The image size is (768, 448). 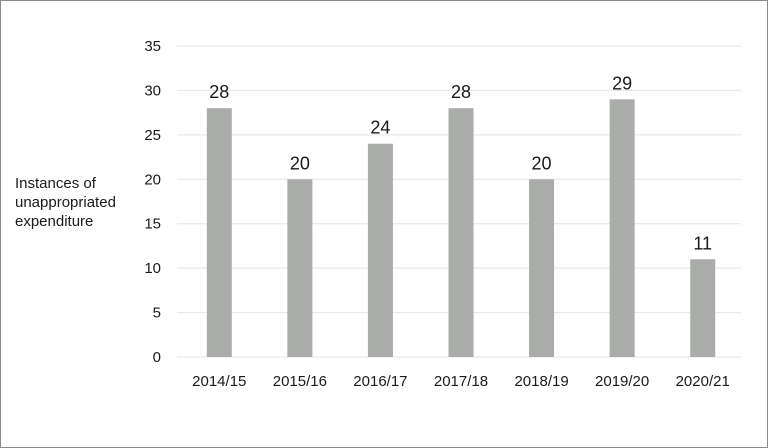 What do you see at coordinates (65, 202) in the screenshot?
I see `y-axis-label: Instances of unappropriated expenditure` at bounding box center [65, 202].